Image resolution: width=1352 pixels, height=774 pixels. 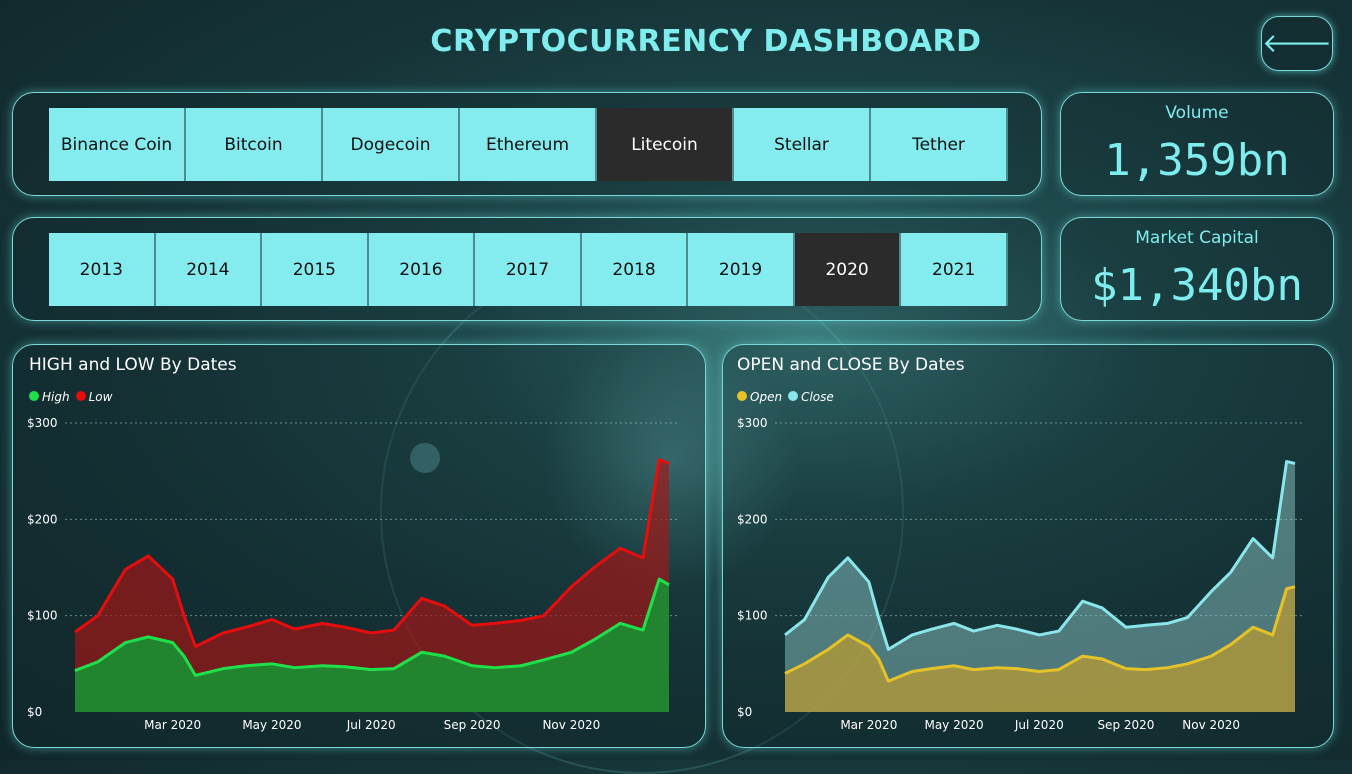 I want to click on market-cap-value: $1,340bn, so click(x=1197, y=285).